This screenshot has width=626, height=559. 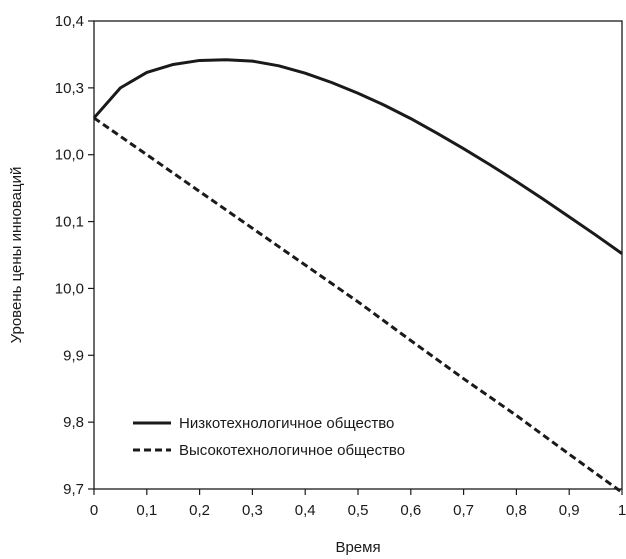 What do you see at coordinates (73, 489) in the screenshot?
I see `y-tick-label: 9,7` at bounding box center [73, 489].